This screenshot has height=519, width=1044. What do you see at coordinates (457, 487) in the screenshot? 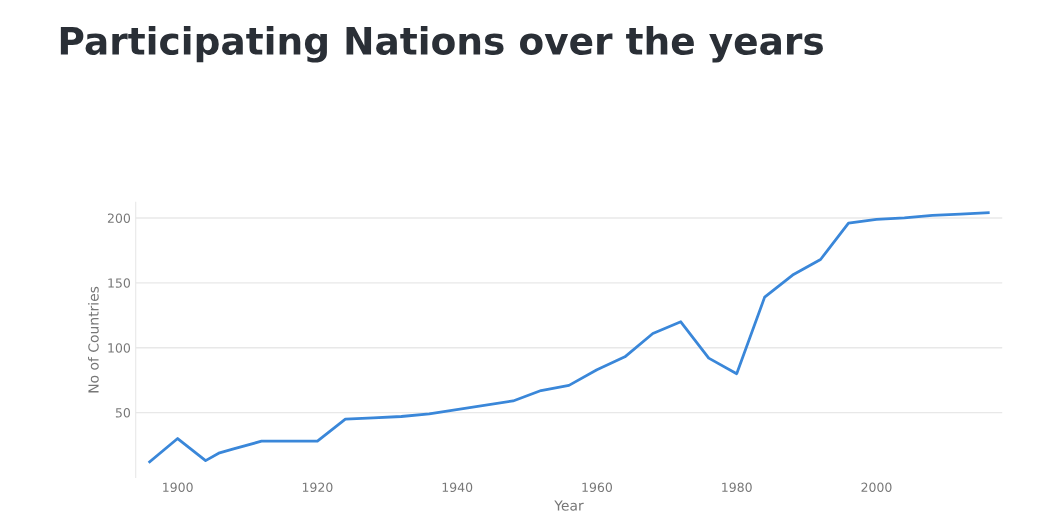
I see `x-tick-label: 1940` at bounding box center [457, 487].